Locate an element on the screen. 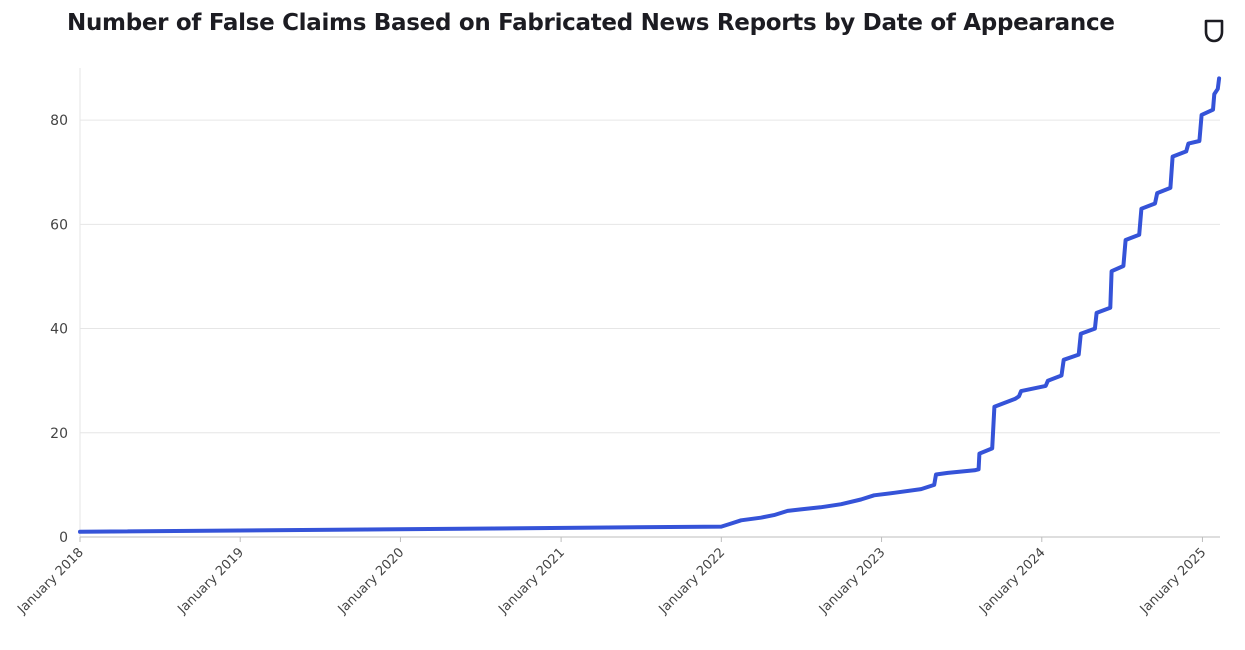 The height and width of the screenshot is (650, 1245). y-tick-label: 40 is located at coordinates (59, 330).